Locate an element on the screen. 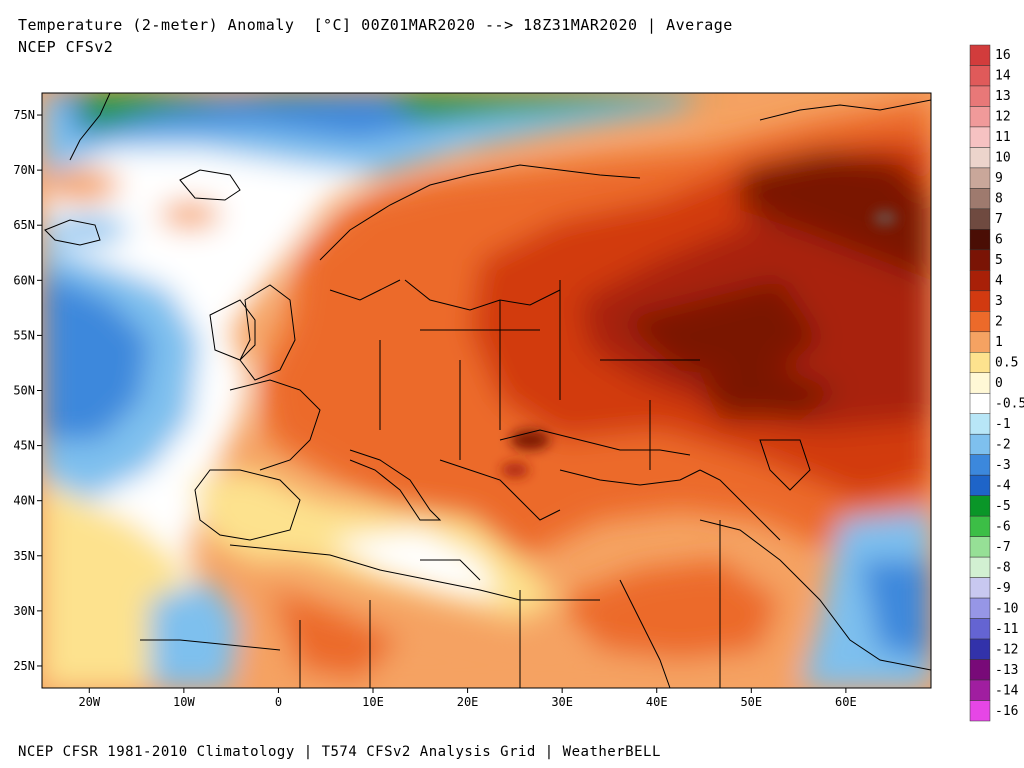 This screenshot has height=768, width=1024. colorbar-label: 6 is located at coordinates (999, 240).